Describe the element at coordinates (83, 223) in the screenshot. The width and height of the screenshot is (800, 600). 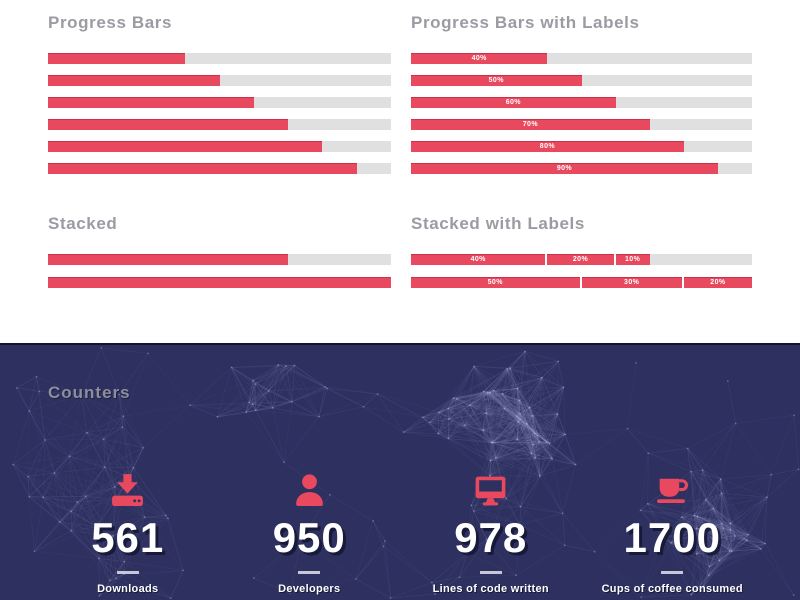
I see `section-title: Stacked` at that location.